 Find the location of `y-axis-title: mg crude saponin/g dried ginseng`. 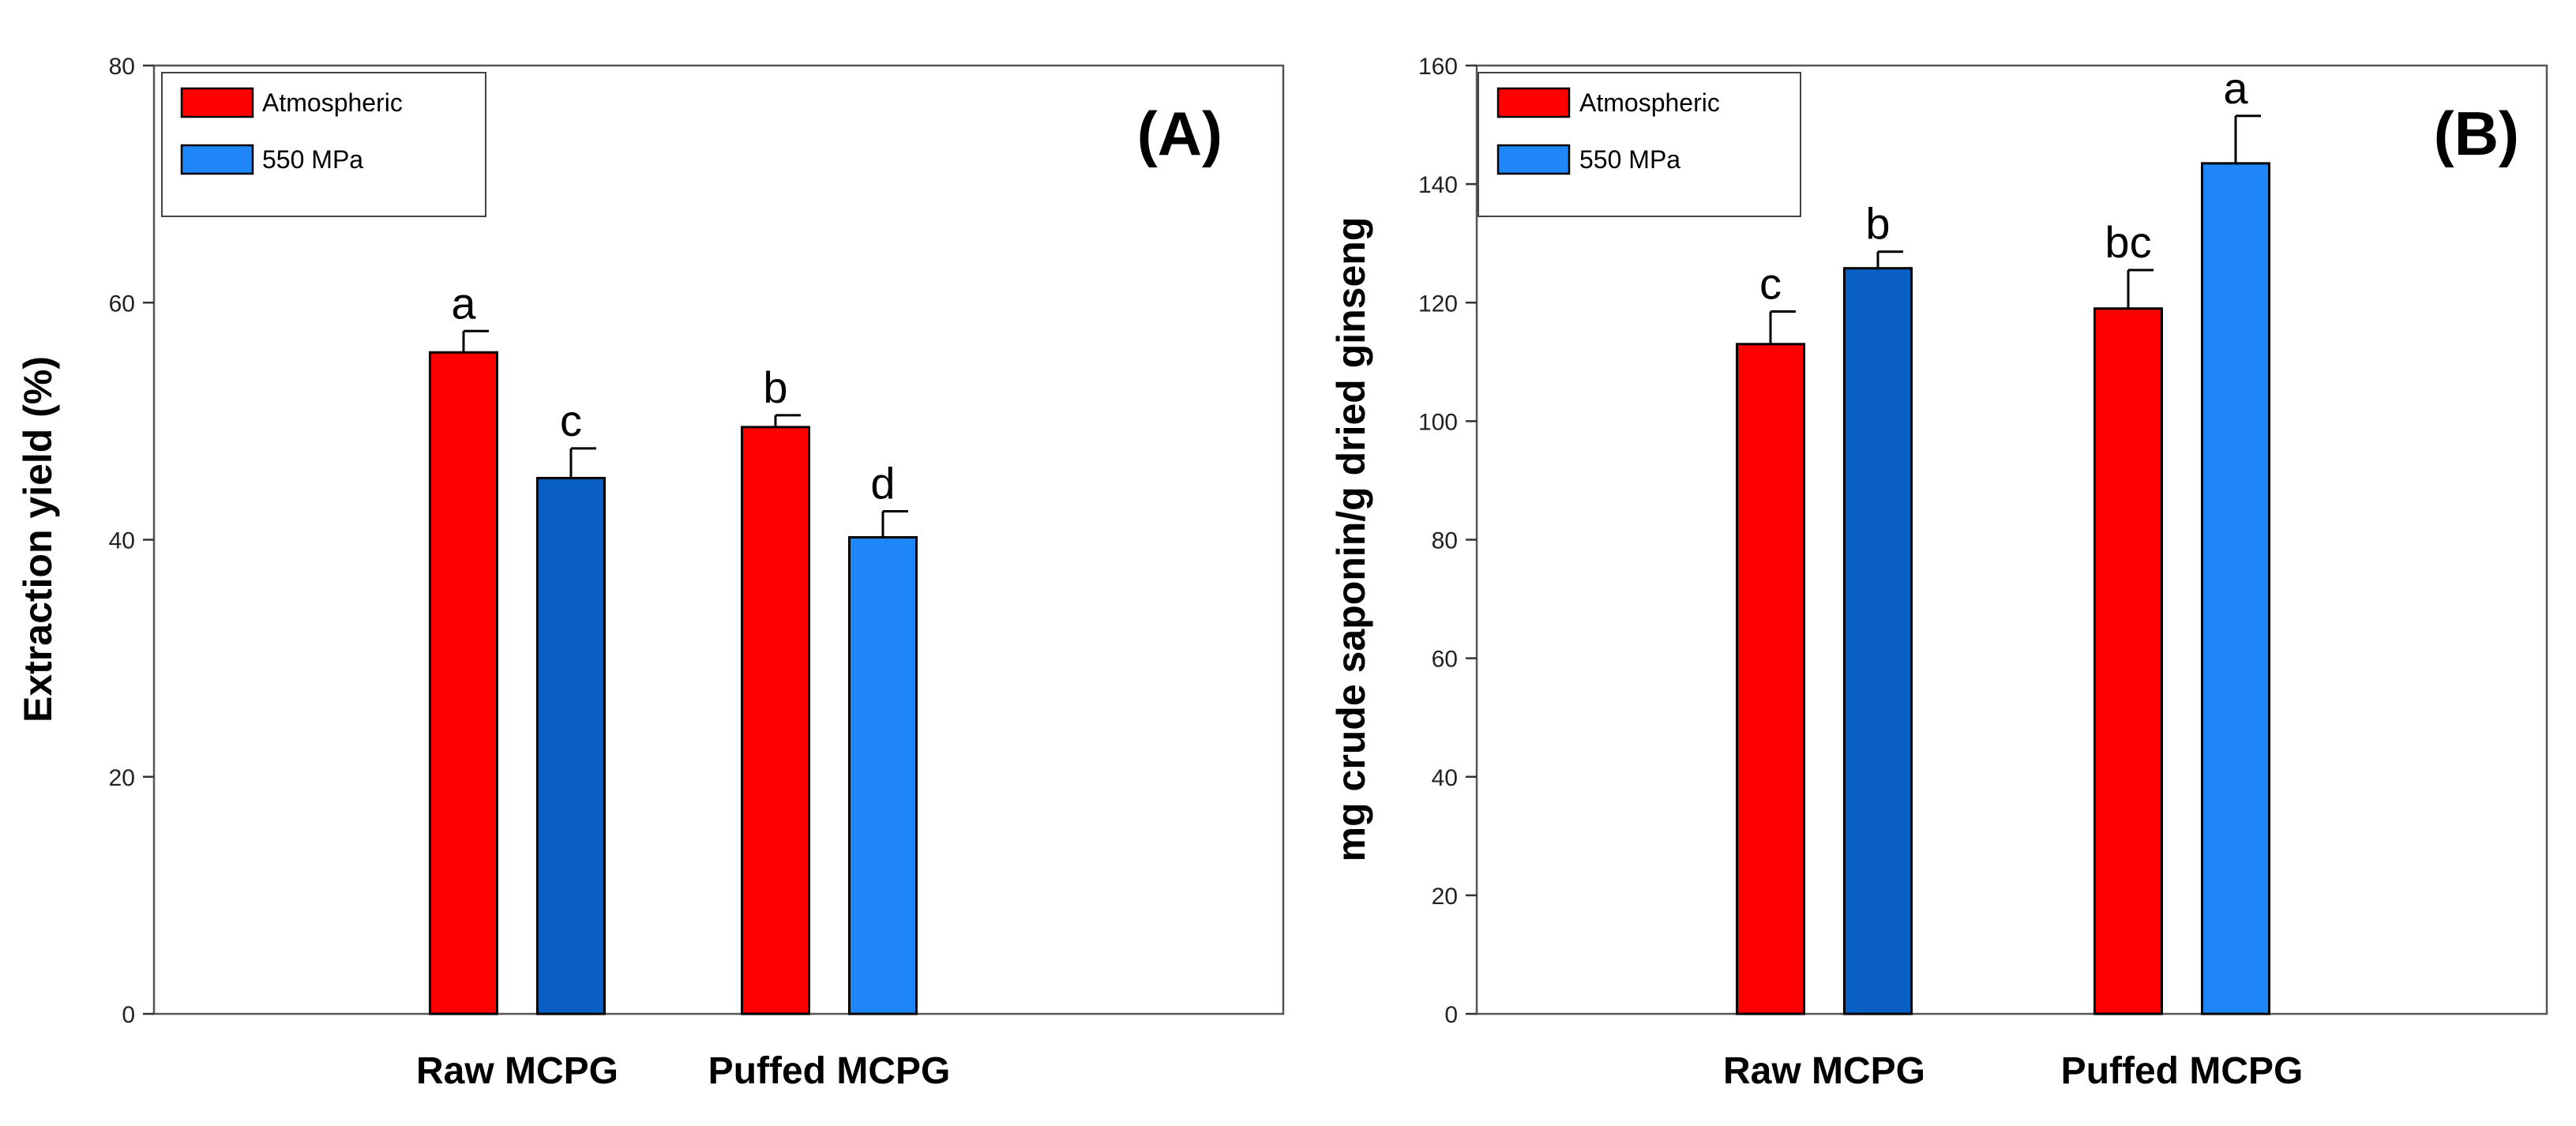

y-axis-title: mg crude saponin/g dried ginseng is located at coordinates (1351, 539).